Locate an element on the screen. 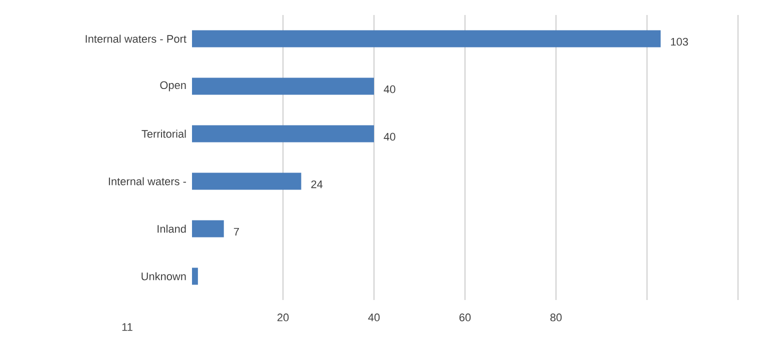 This screenshot has height=341, width=770. y-tick-label: Internal waters - Port is located at coordinates (136, 38).